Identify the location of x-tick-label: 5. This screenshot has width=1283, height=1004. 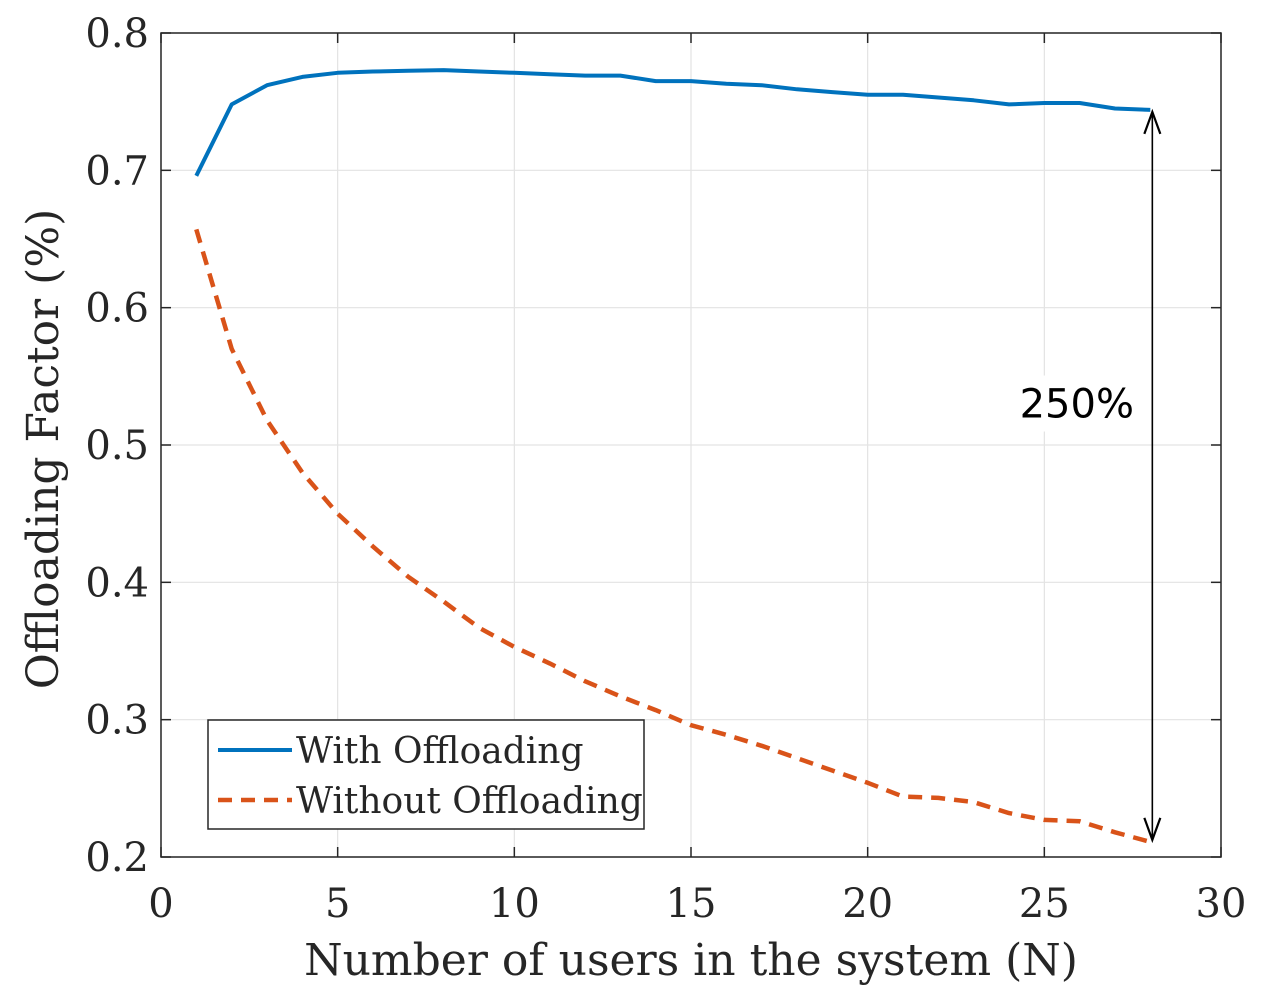
(337, 904).